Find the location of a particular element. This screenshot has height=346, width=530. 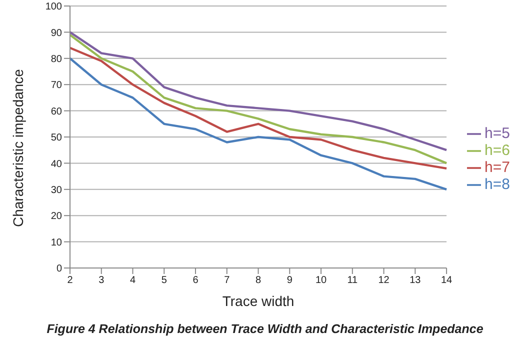

y-axis-title: Characteristic impedance is located at coordinates (18, 147).